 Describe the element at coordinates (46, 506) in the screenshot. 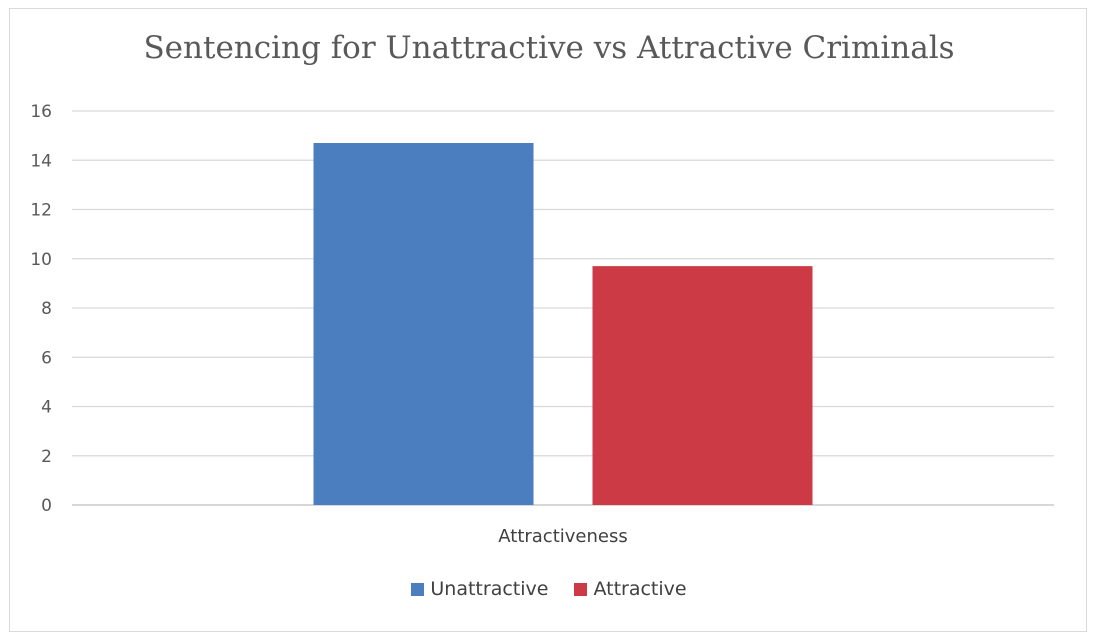

I see `y-tick-label-0: 0` at that location.